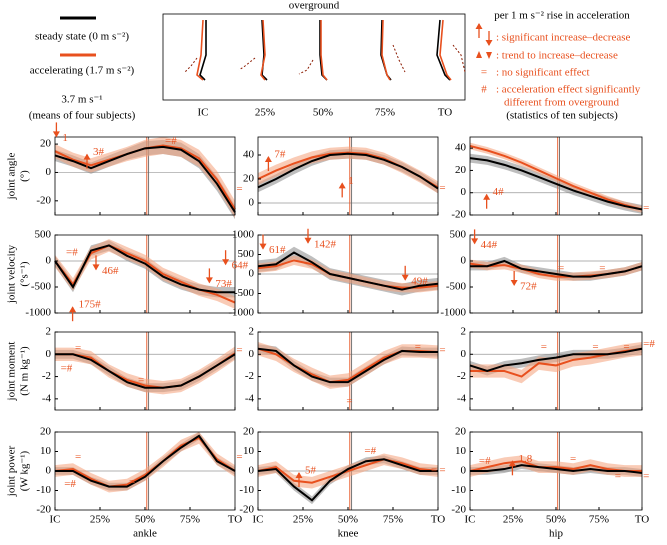  Describe the element at coordinates (445, 113) in the screenshot. I see `phase-label: TO` at that location.